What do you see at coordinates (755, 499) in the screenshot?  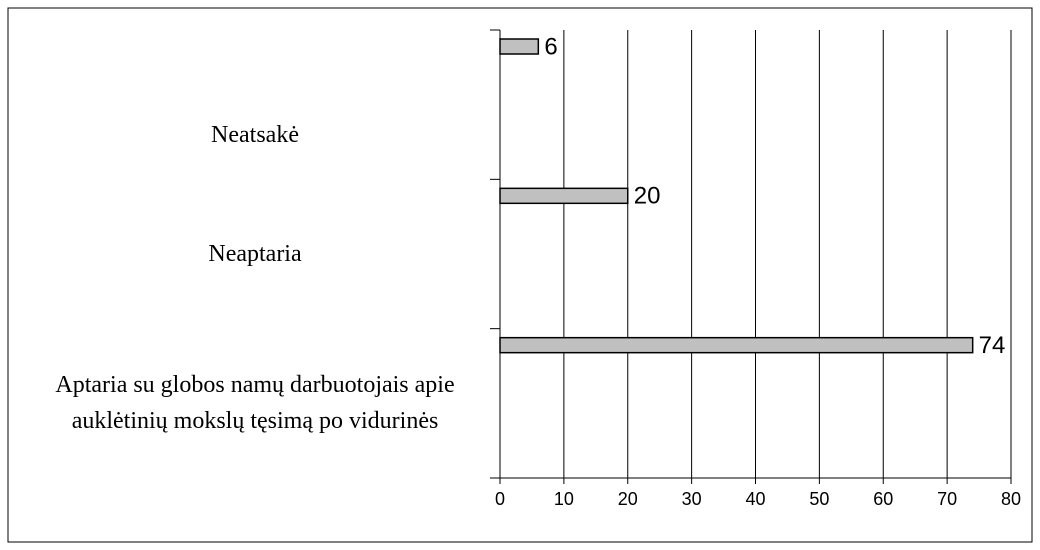 I see `x-tick-label: 40` at bounding box center [755, 499].